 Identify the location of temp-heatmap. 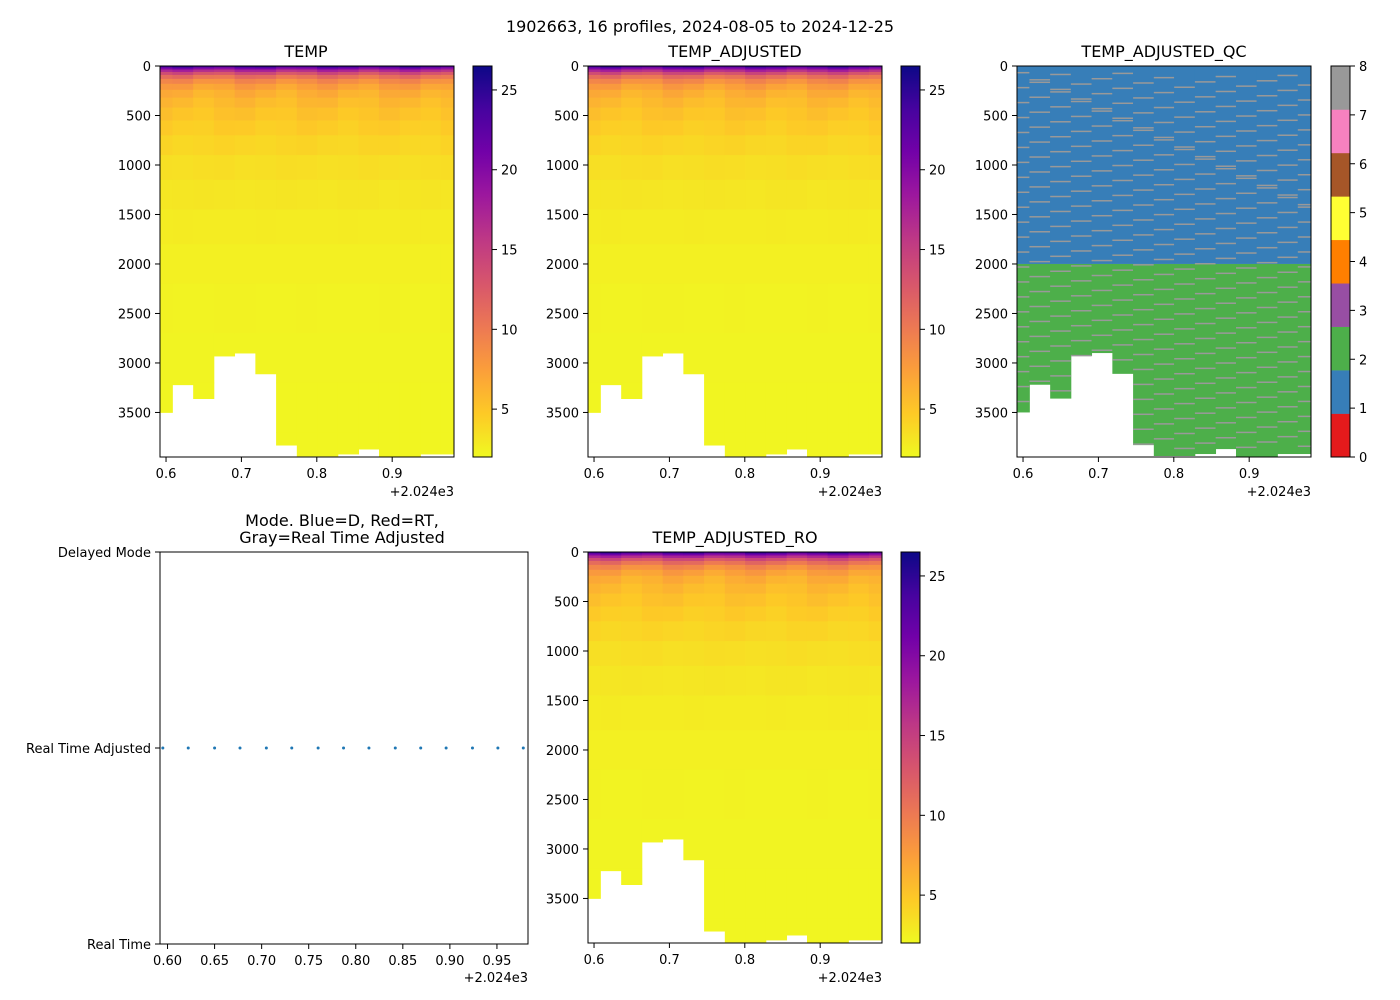
(307, 262).